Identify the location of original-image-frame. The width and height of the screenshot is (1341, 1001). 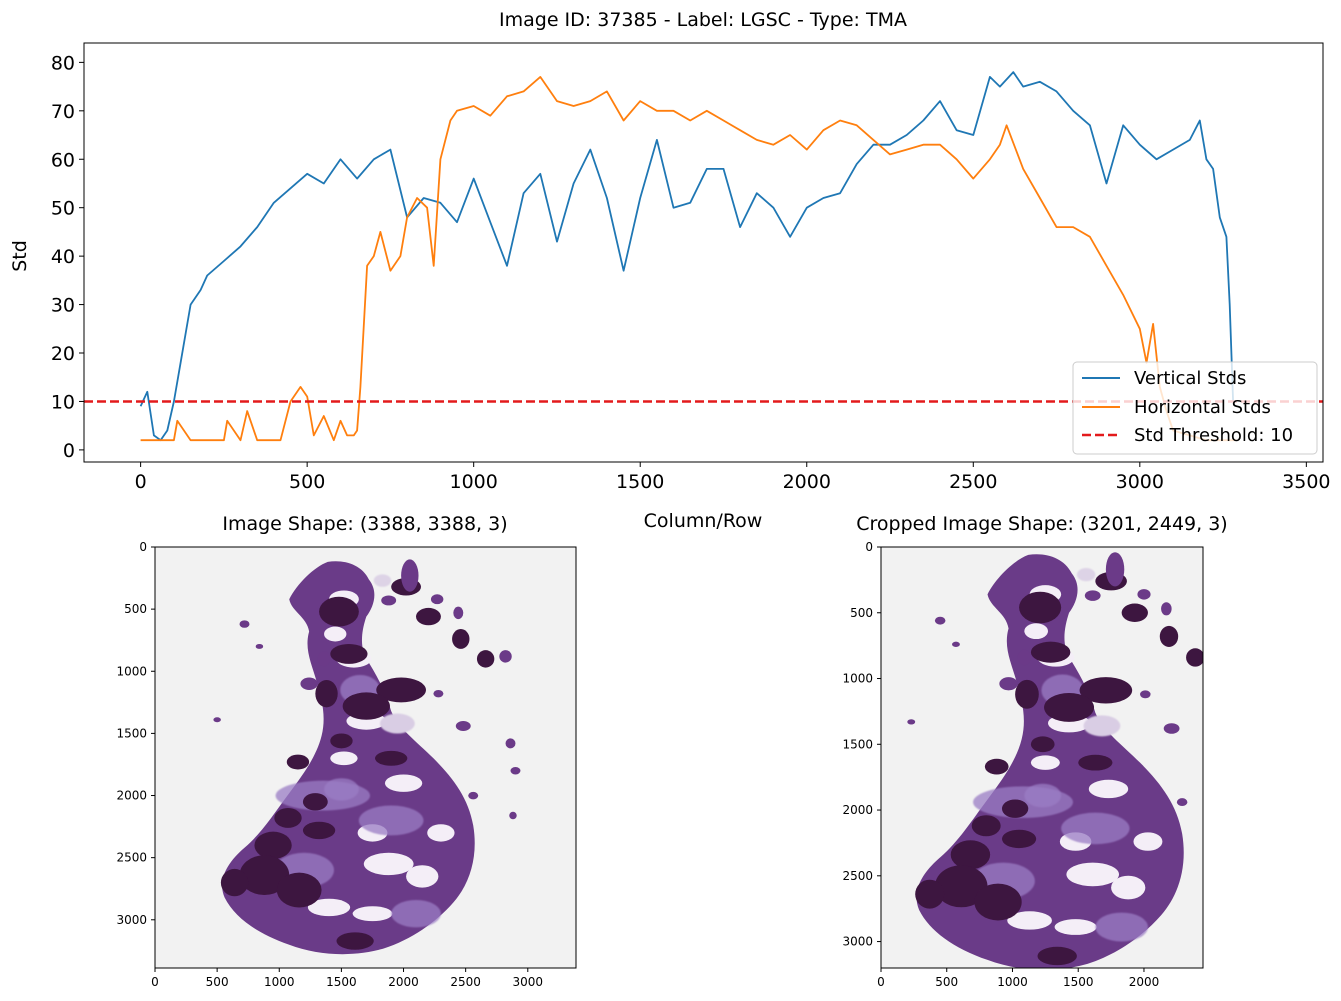
(365, 757).